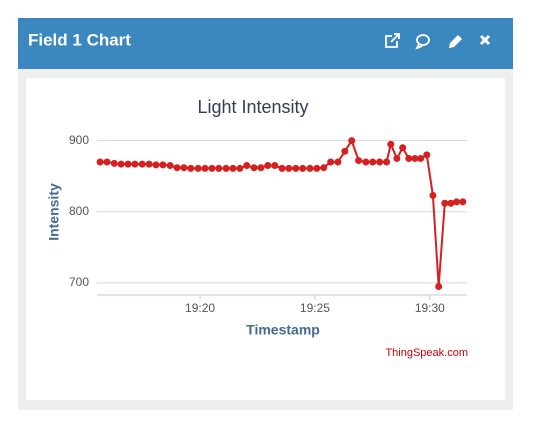 Image resolution: width=548 pixels, height=421 pixels. What do you see at coordinates (79, 39) in the screenshot?
I see `header-title: Field 1 Chart` at bounding box center [79, 39].